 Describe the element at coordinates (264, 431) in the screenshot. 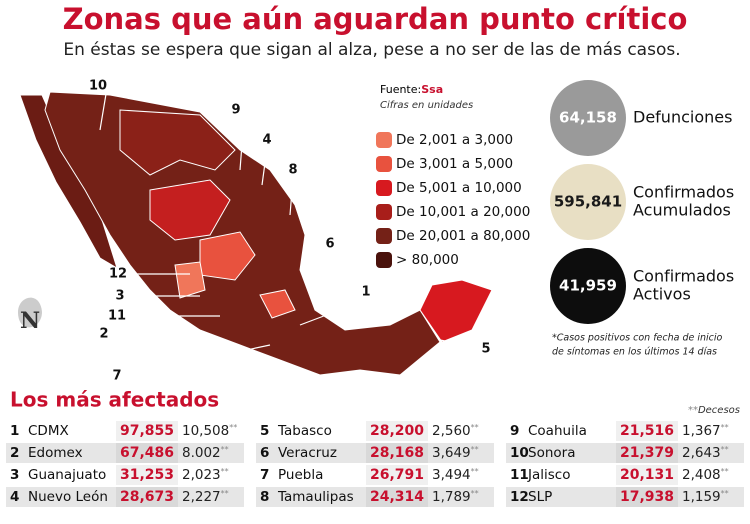

I see `rank: 5` at that location.